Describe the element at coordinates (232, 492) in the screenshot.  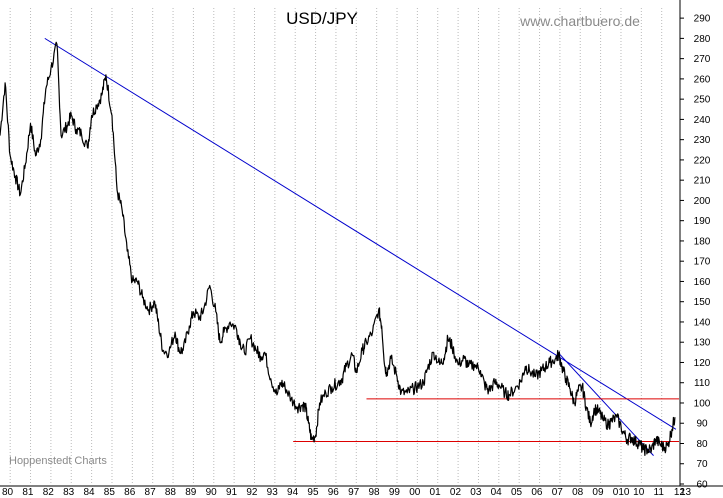
I see `x-tick-label: 91` at that location.